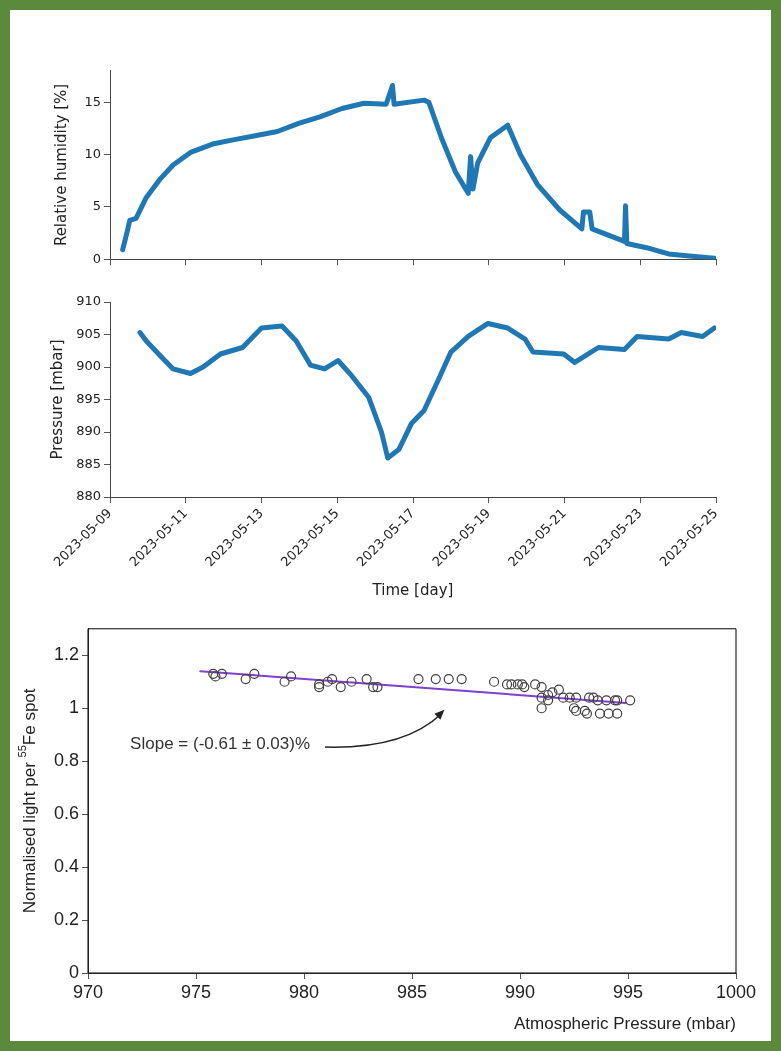 This screenshot has height=1051, width=781. What do you see at coordinates (624, 1024) in the screenshot?
I see `x-axis-title: Atmospheric Pressure (mbar)` at bounding box center [624, 1024].